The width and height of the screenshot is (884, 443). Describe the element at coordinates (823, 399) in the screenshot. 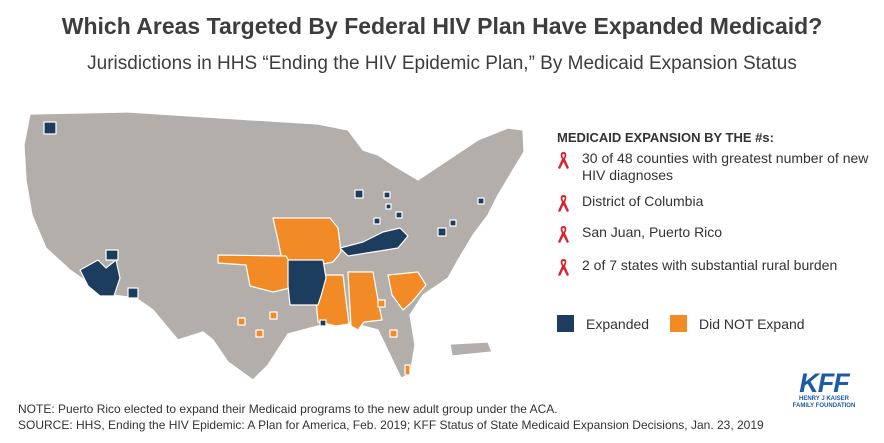

I see `logo-line-1: HENRY J KAISER` at that location.